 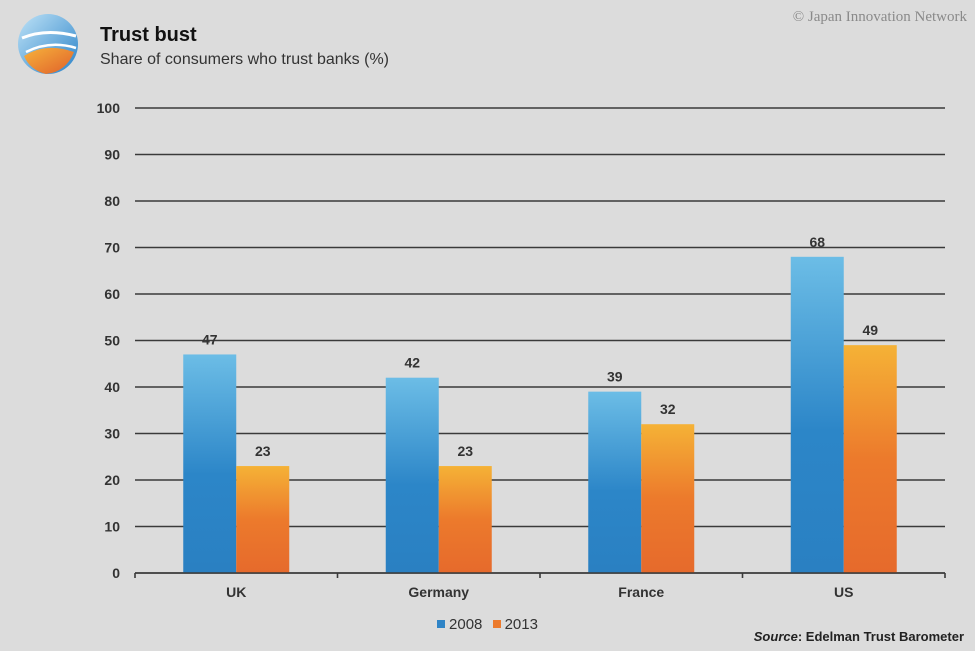 I want to click on bar-2013-us, so click(x=870, y=459).